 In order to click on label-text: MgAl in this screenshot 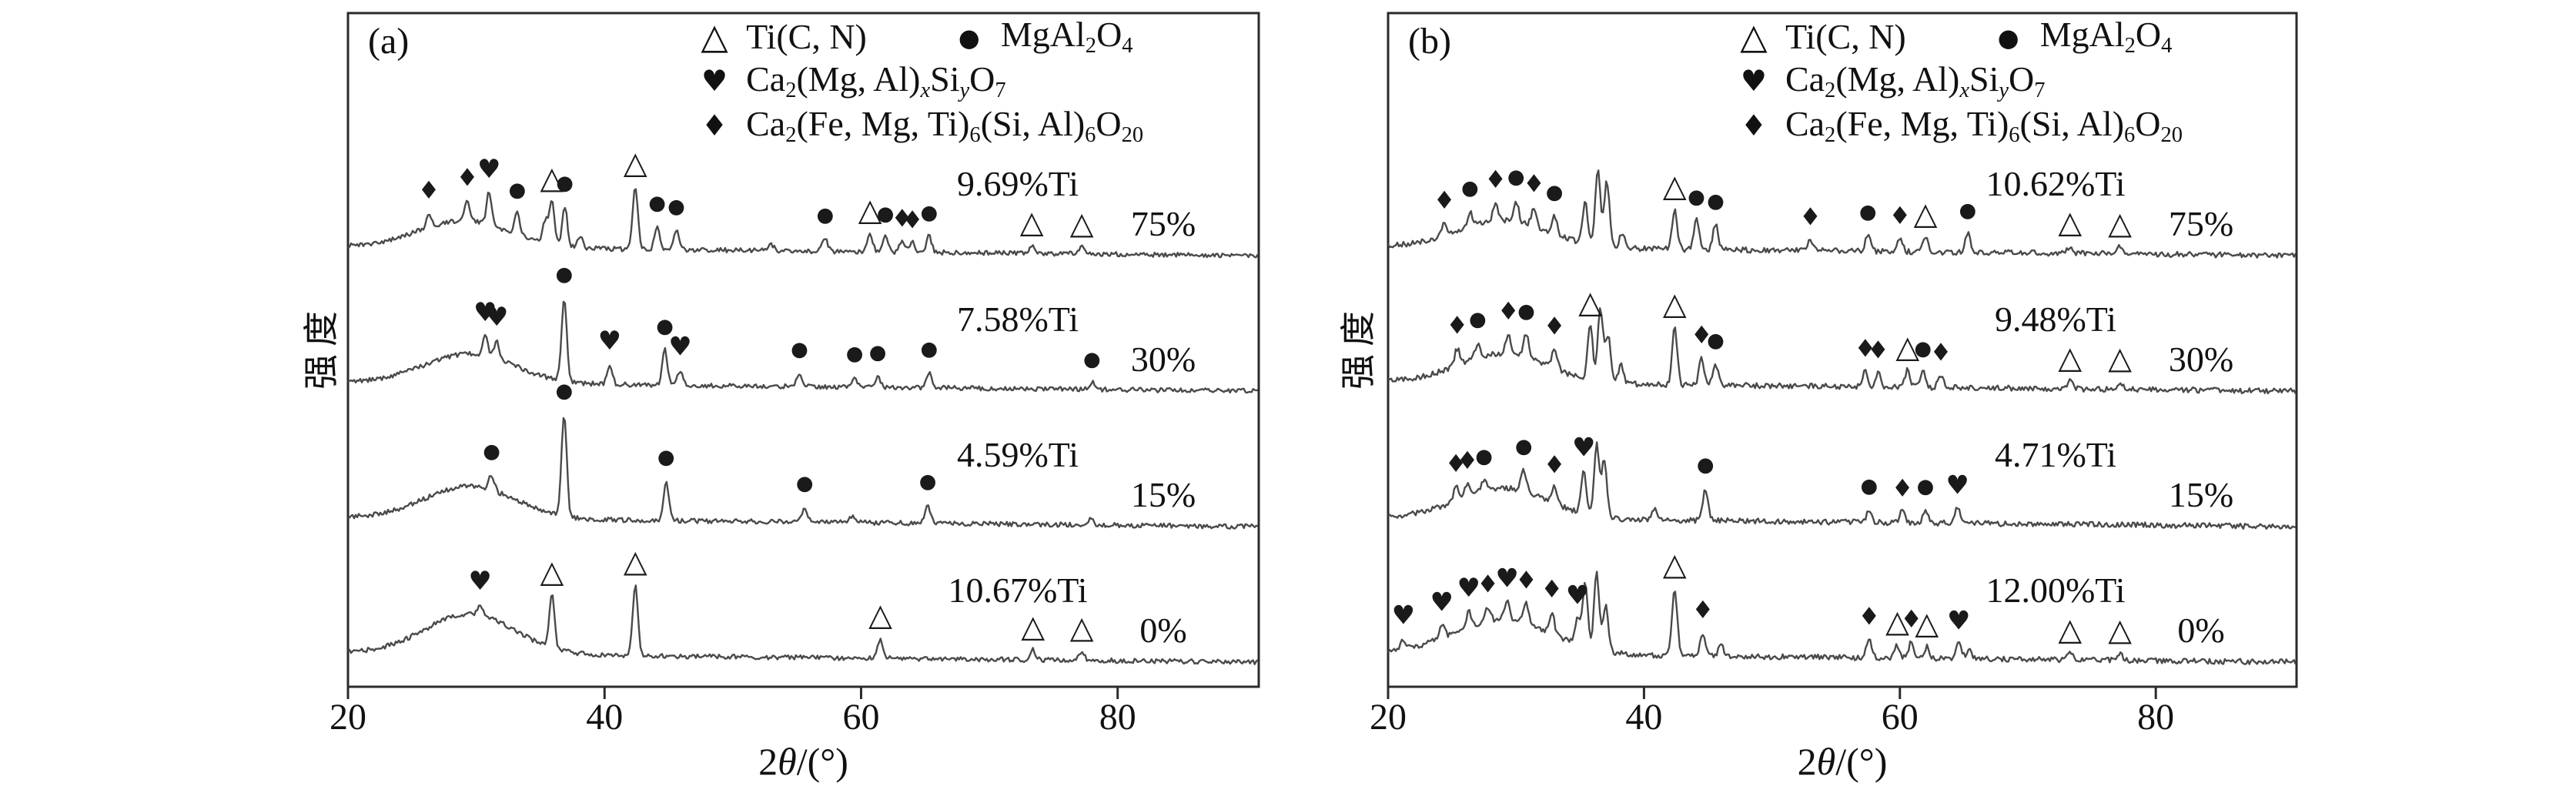, I will do `click(2082, 34)`.